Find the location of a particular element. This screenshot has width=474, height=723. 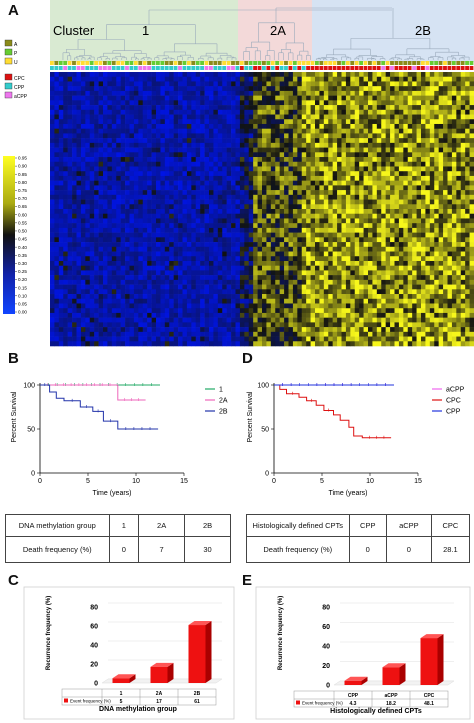

colorbar-tick-label: 0.00 is located at coordinates (22, 312).